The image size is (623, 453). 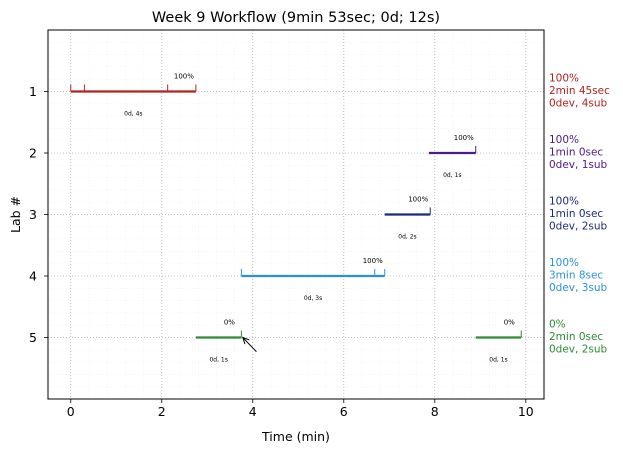 I want to click on lab-1-summary-line: 0dev, 4sub, so click(x=578, y=104).